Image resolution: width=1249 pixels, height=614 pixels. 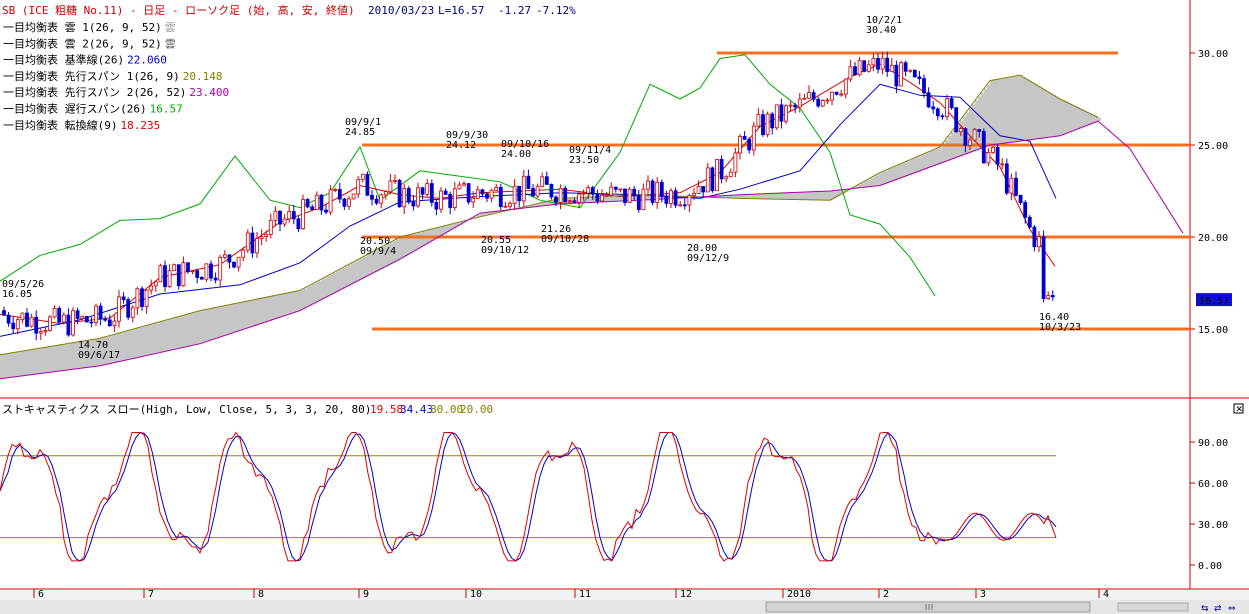 I want to click on scrollbar-thumb, so click(x=928, y=607).